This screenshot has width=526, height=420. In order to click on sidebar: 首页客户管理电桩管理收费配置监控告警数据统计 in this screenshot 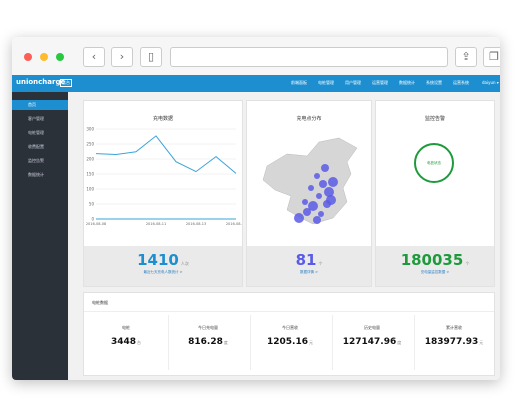, I will do `click(40, 236)`.